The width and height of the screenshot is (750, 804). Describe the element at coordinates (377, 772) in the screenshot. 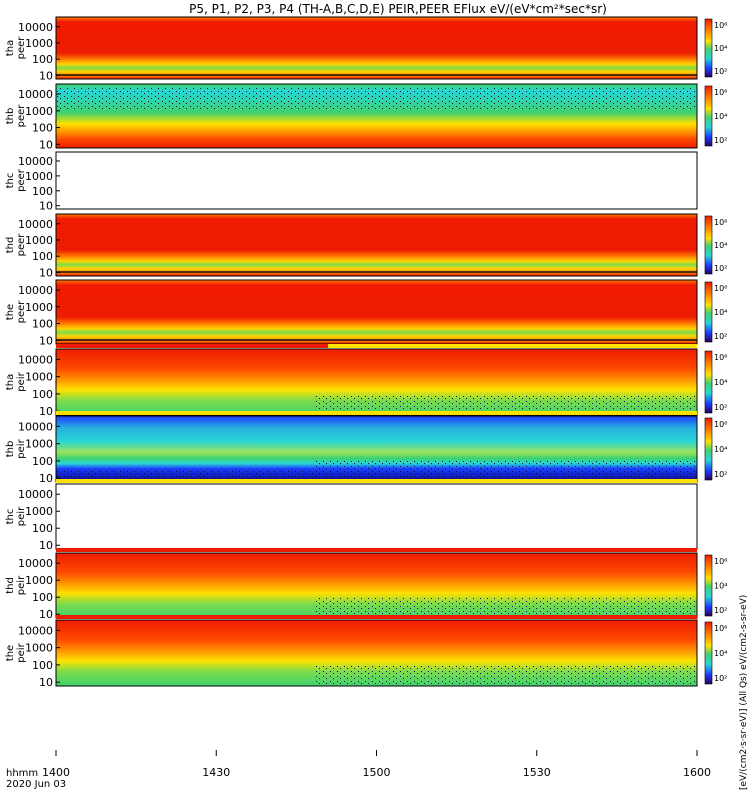

I see `x-tick-label: 1500` at that location.